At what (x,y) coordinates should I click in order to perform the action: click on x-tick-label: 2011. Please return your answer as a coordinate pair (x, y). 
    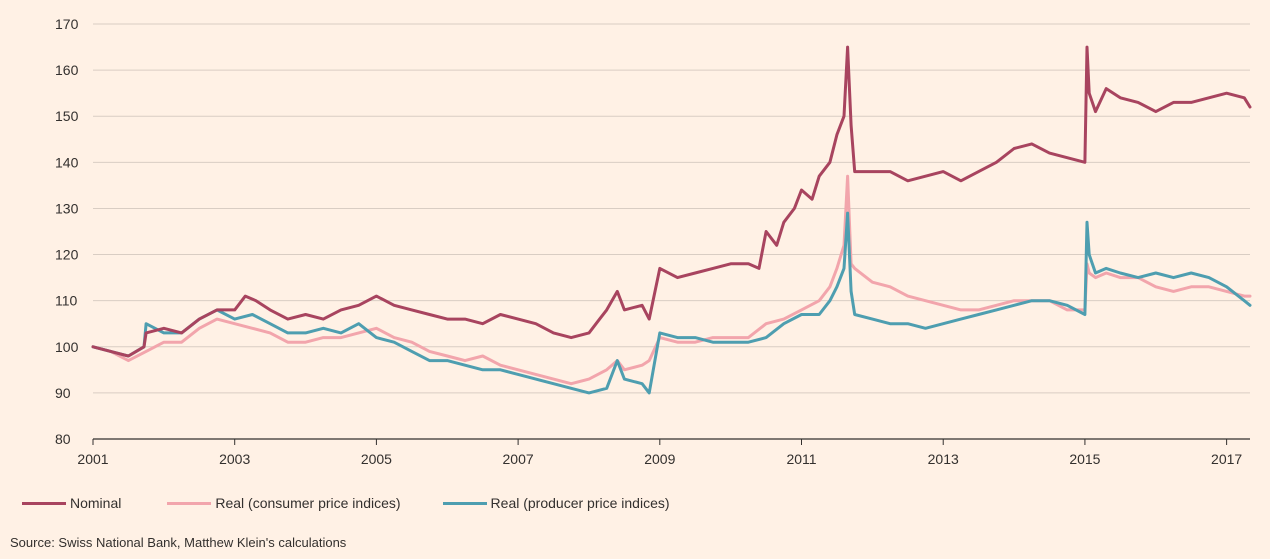
    Looking at the image, I should click on (801, 459).